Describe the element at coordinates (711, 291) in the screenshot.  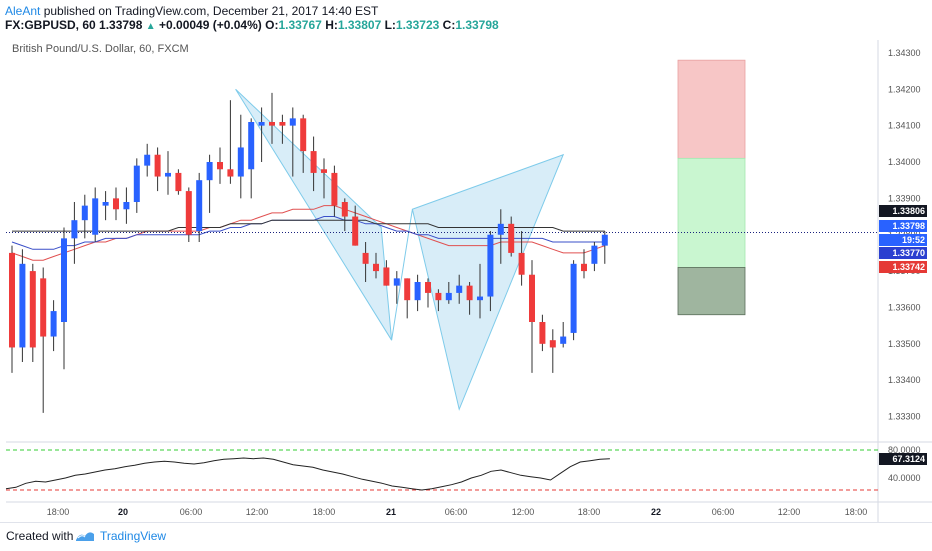
I see `entry-zone` at that location.